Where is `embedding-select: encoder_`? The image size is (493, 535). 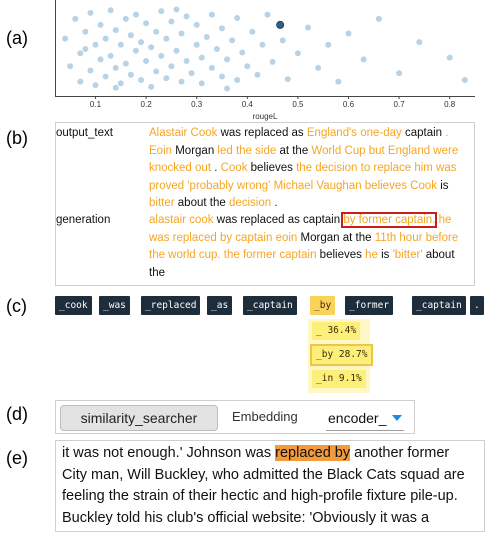
embedding-select: encoder_ is located at coordinates (365, 418).